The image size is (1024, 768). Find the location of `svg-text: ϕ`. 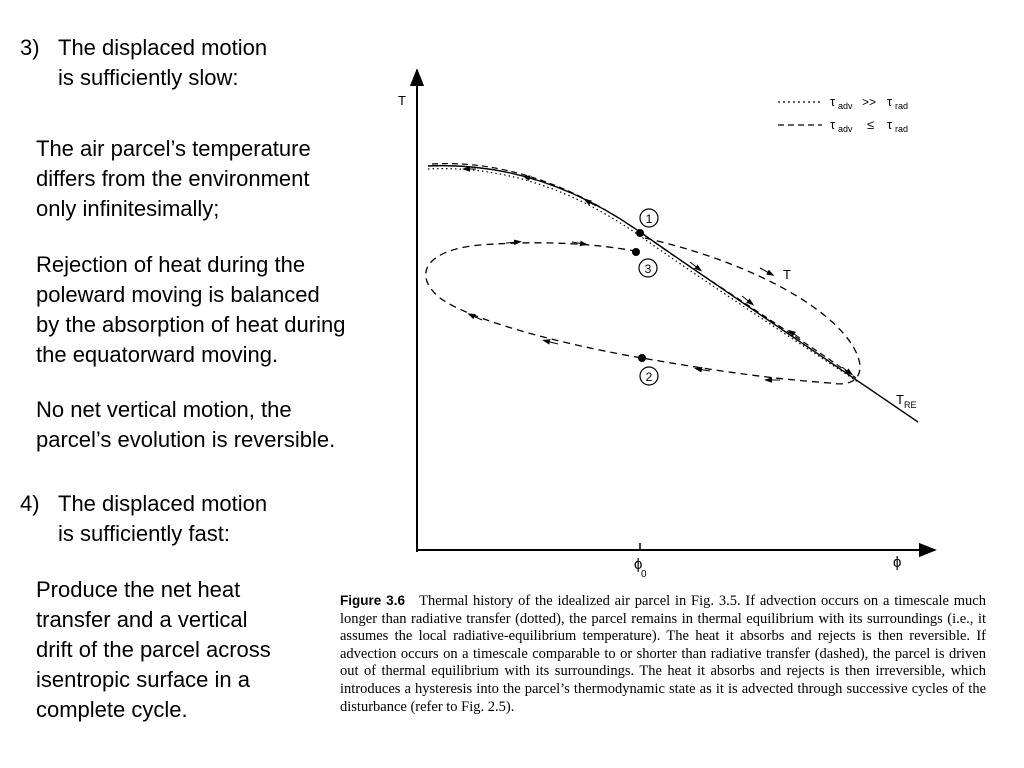

svg-text: ϕ is located at coordinates (638, 564).